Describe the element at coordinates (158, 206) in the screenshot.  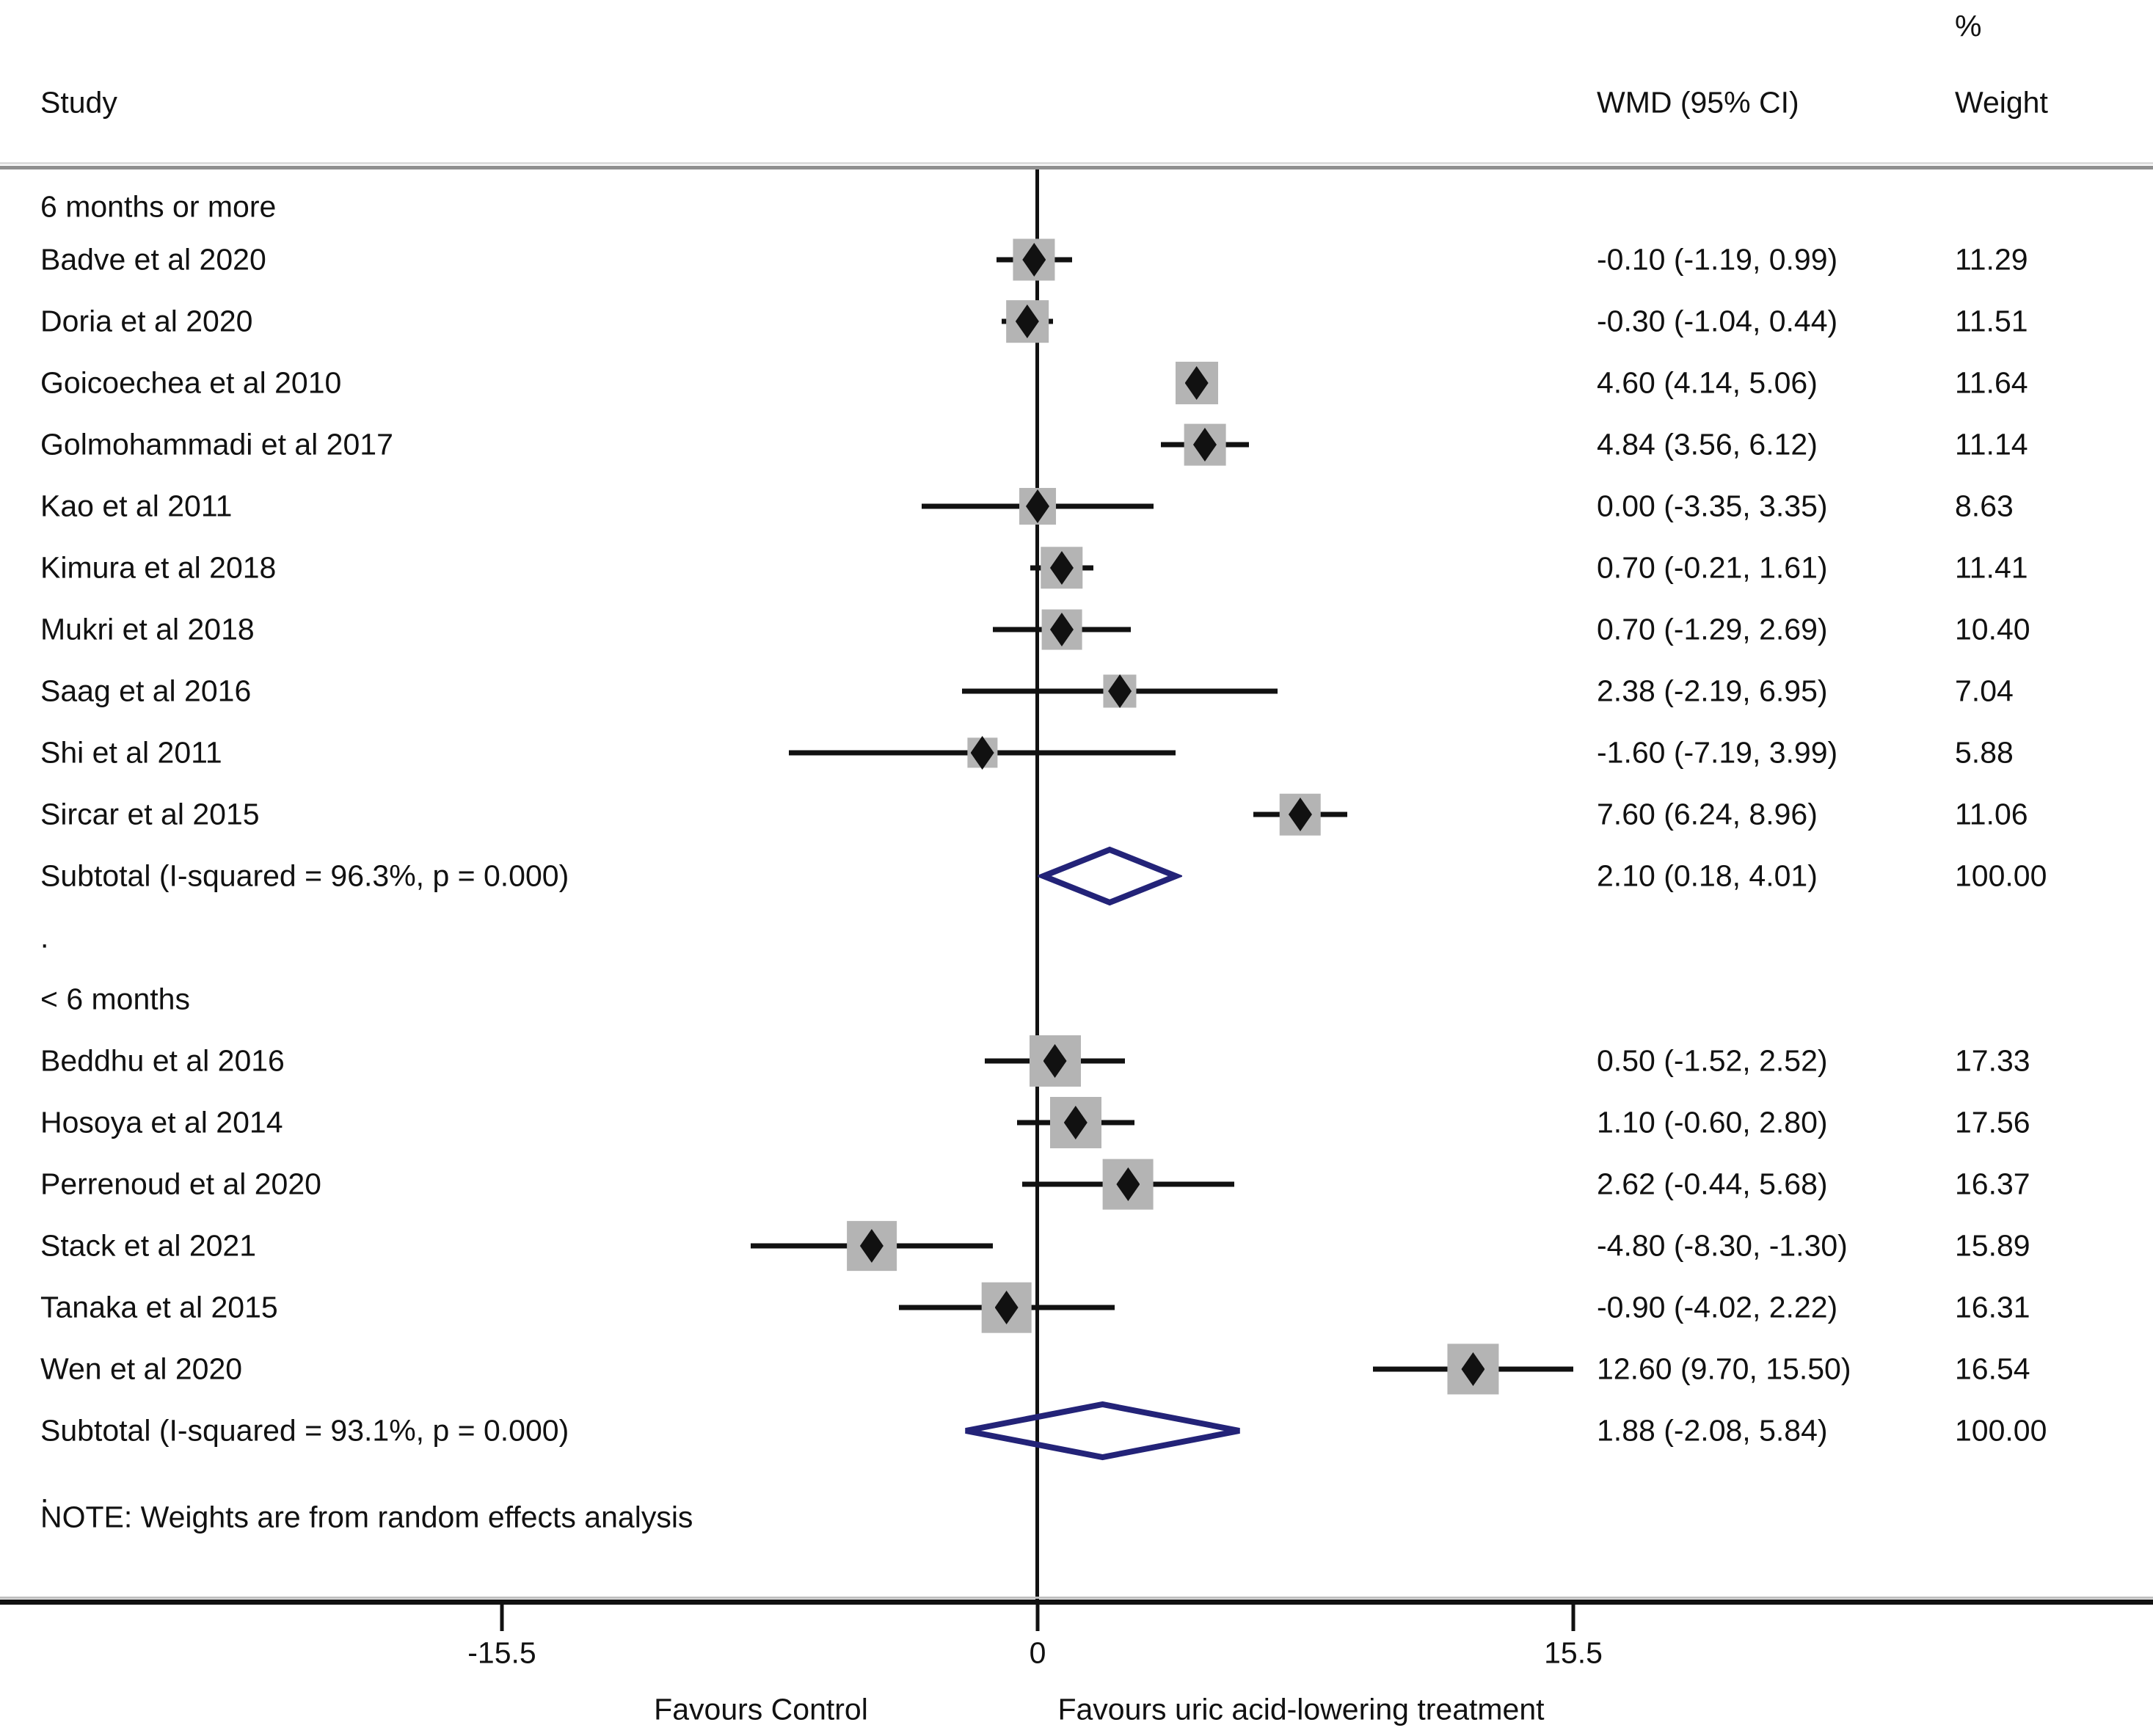
I see `group-header: 6 months or more` at that location.